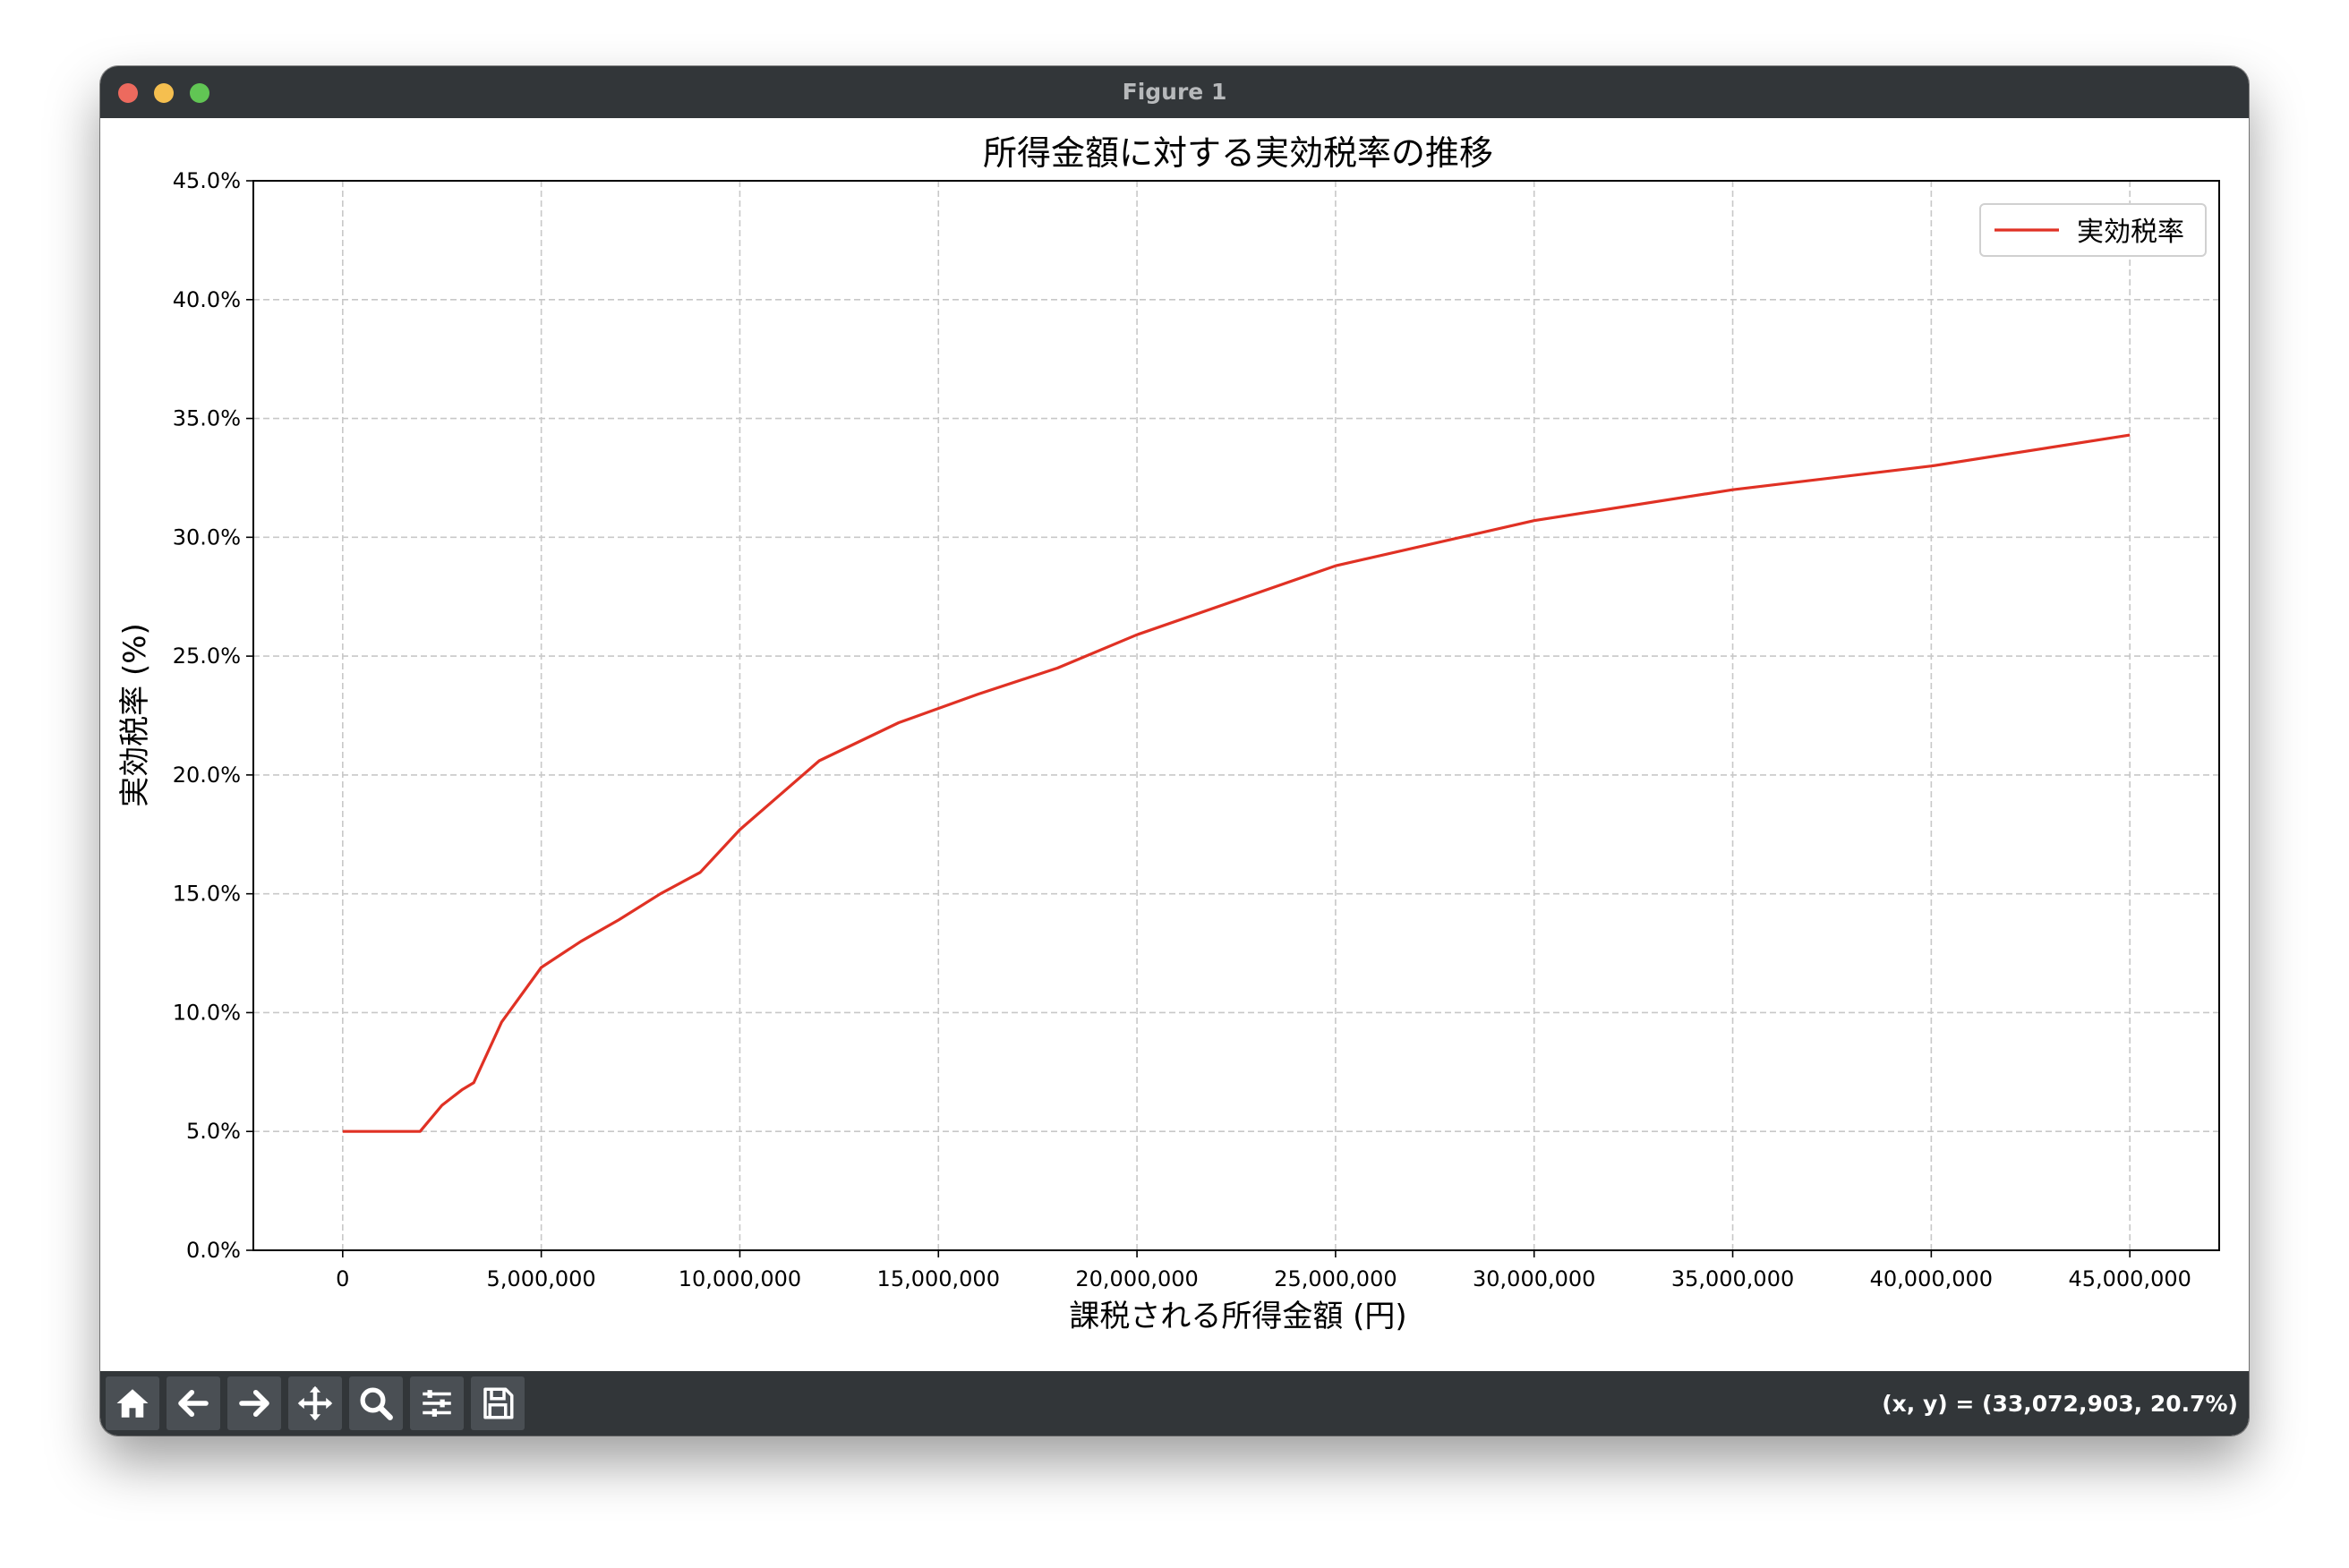 This screenshot has height=1568, width=2349. What do you see at coordinates (1931, 1278) in the screenshot?
I see `x-tick-label: 40,000,000` at bounding box center [1931, 1278].